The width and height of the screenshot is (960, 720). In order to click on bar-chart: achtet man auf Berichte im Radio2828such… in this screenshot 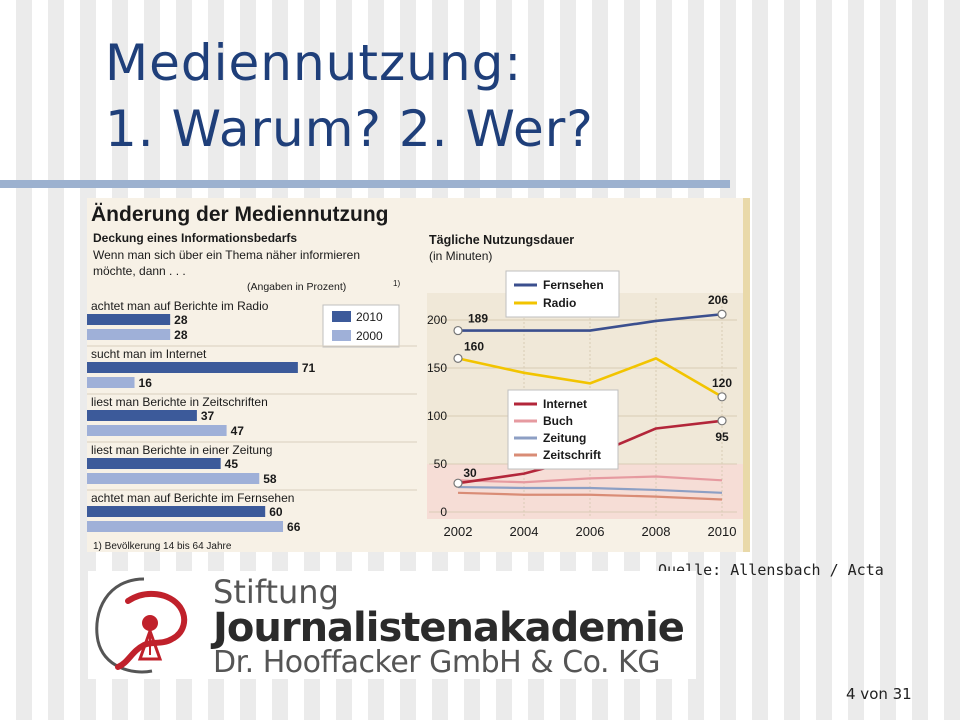, I will do `click(252, 416)`.